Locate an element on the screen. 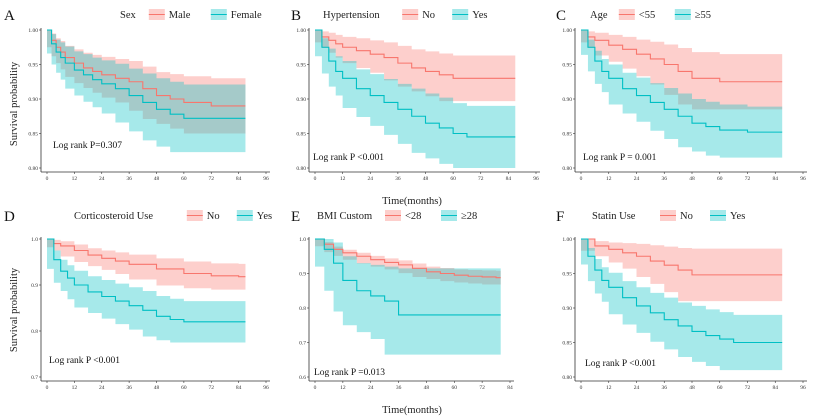 The width and height of the screenshot is (823, 418). logrank-annotation: Log rank P = 0.001 is located at coordinates (620, 158).